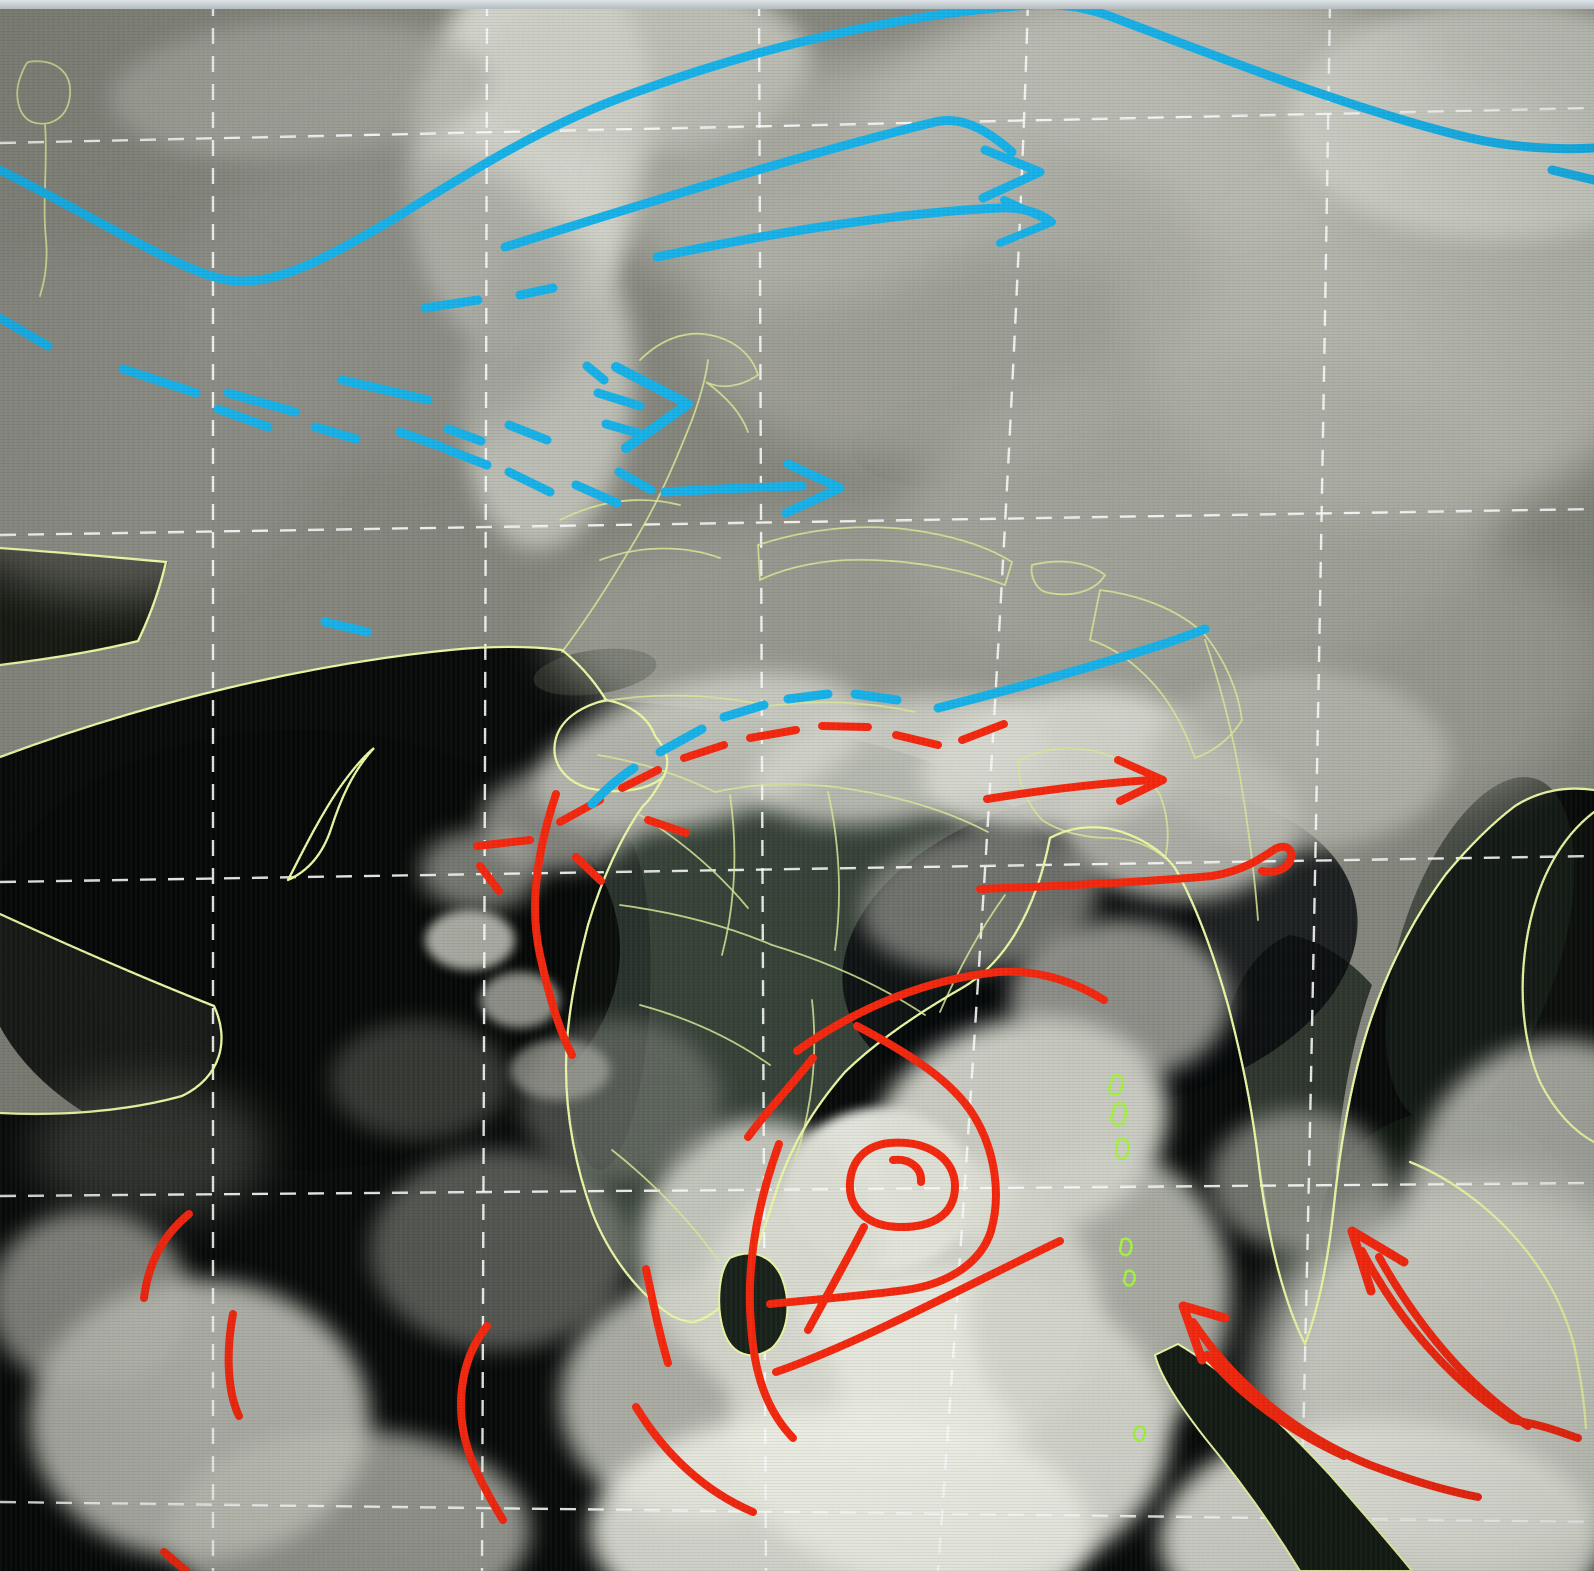 Image resolution: width=1594 pixels, height=1571 pixels. Describe the element at coordinates (233, 1365) in the screenshot. I see `sw-arc-b` at that location.